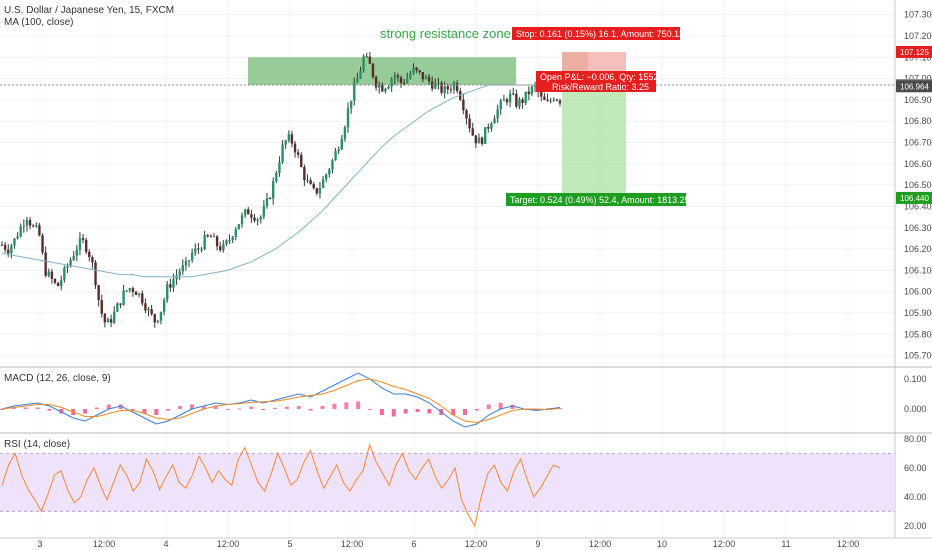 This screenshot has width=932, height=550. I want to click on price-badge: 106.440, so click(914, 197).